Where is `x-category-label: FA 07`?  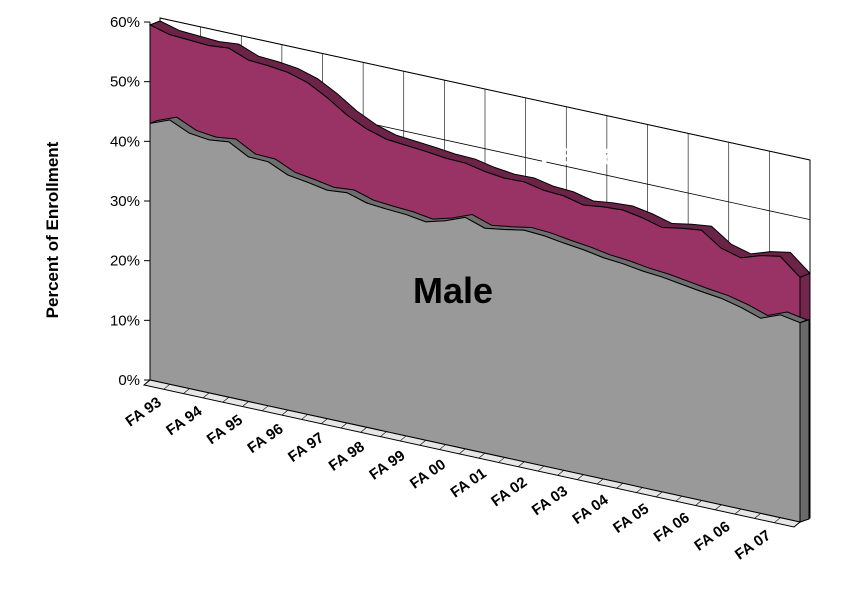
x-category-label: FA 07 is located at coordinates (753, 545).